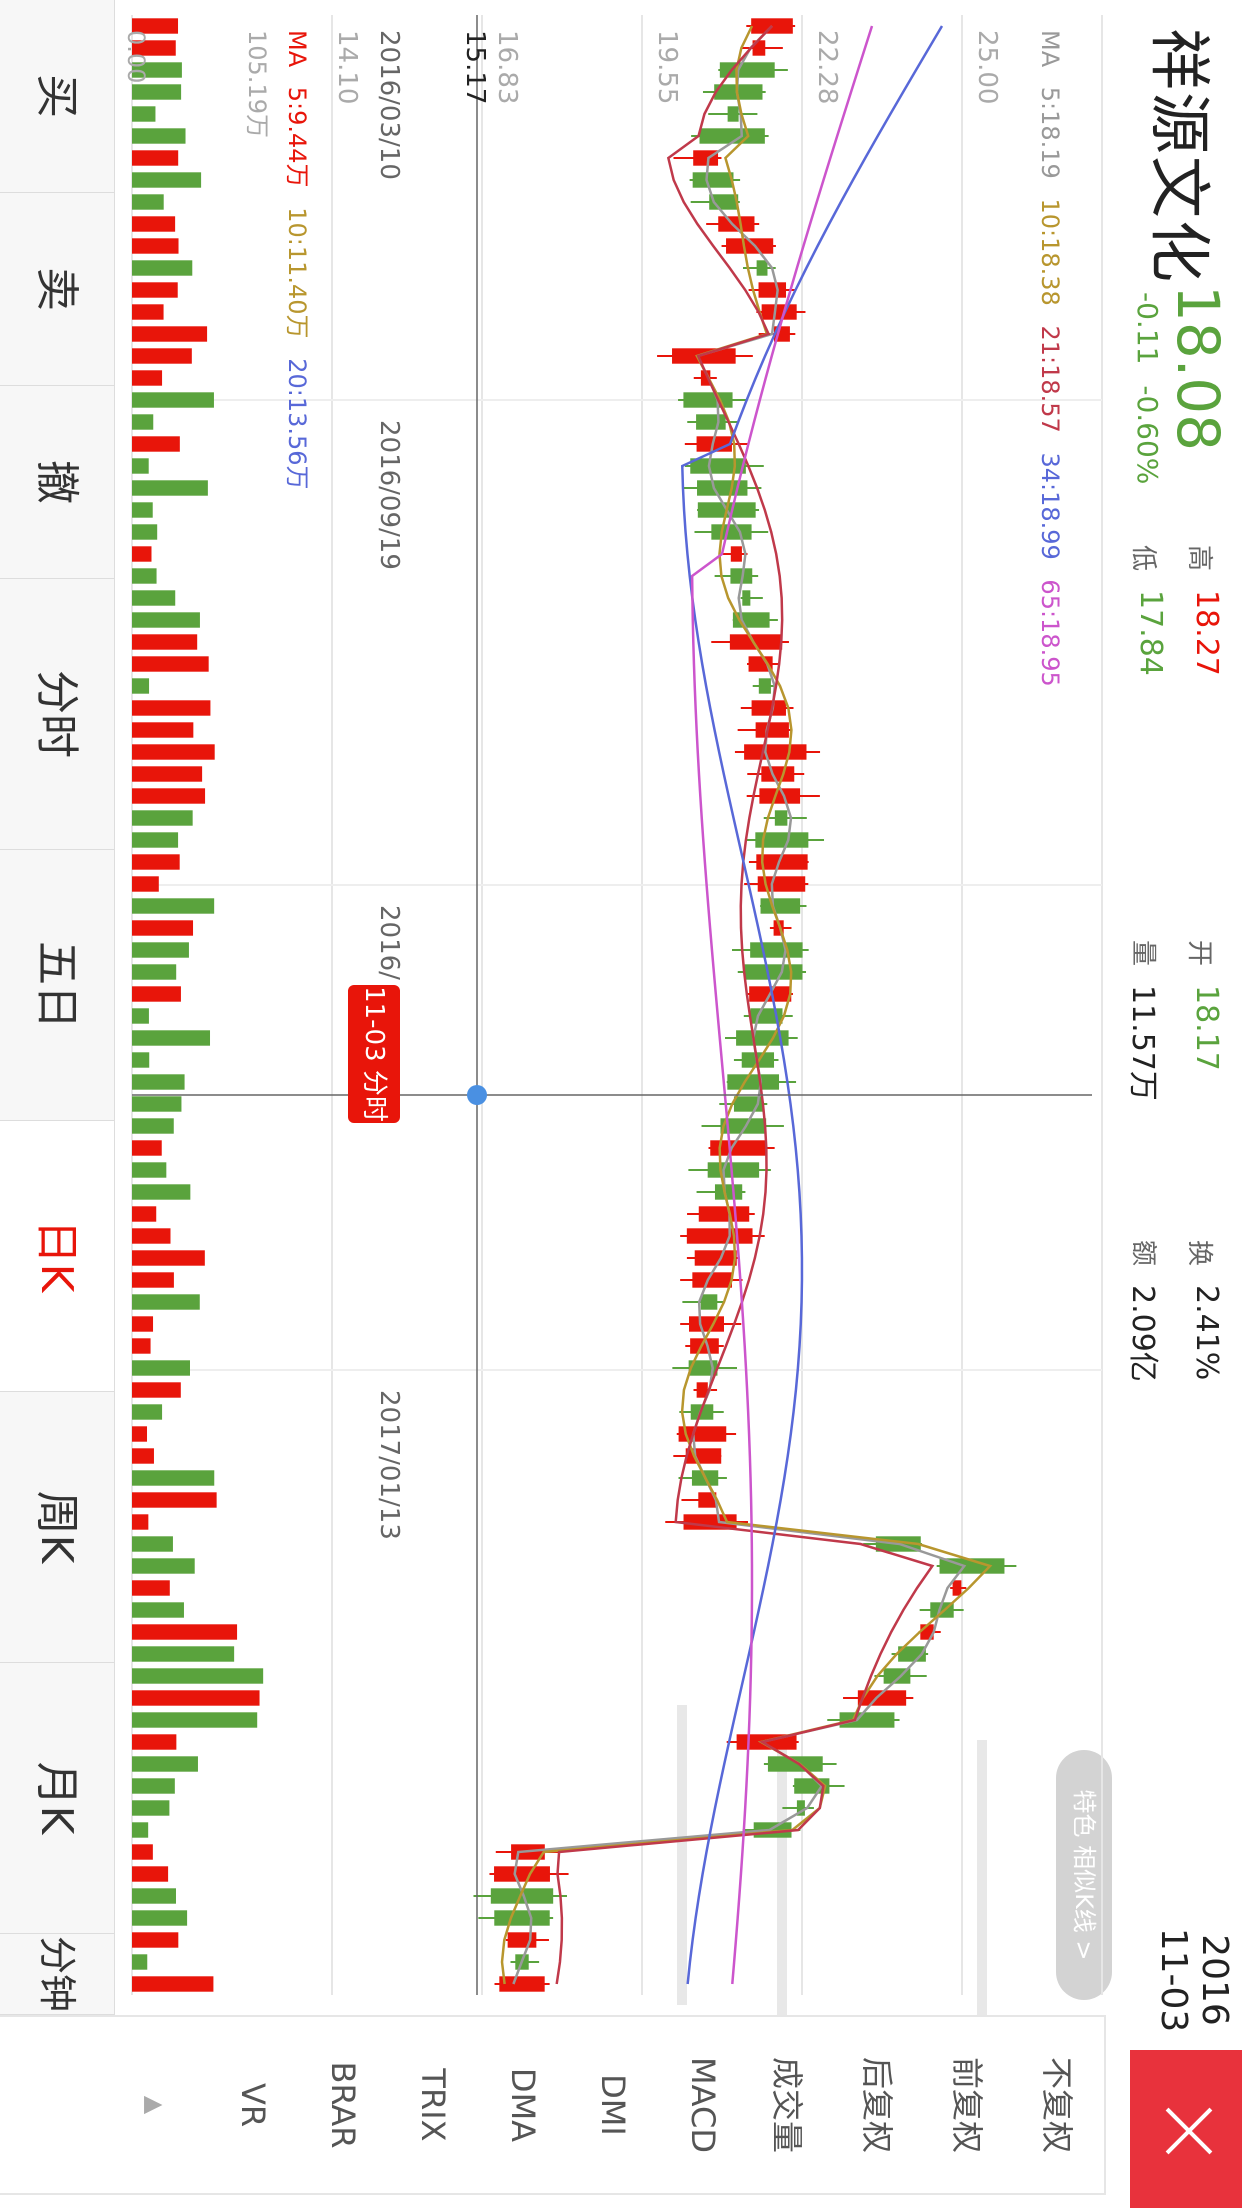  I want to click on menu-more-arrow-icon: ▲, so click(155, 2105).